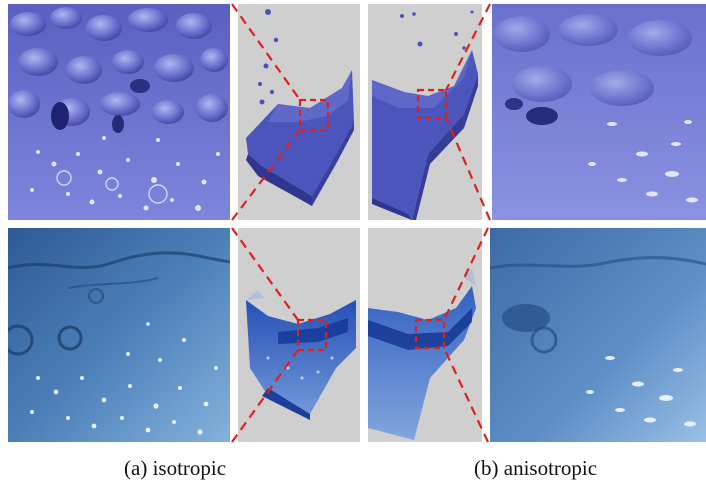  What do you see at coordinates (425, 112) in the screenshot?
I see `anisotropic-surface-full-panel` at bounding box center [425, 112].